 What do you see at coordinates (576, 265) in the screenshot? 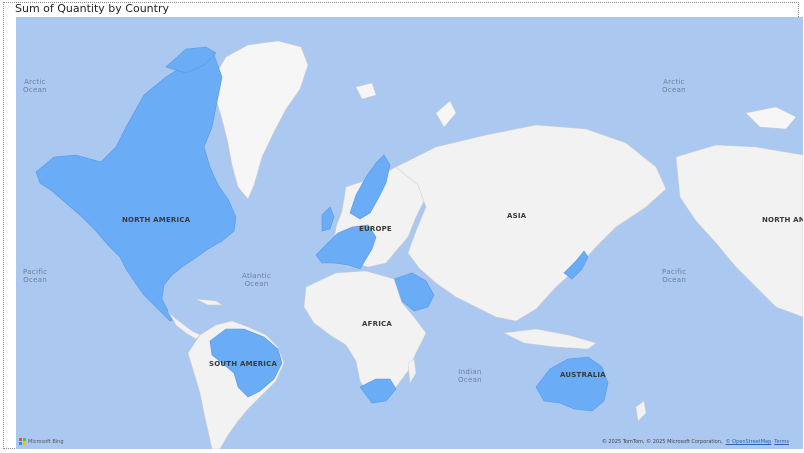
I see `japan-highlight` at bounding box center [576, 265].